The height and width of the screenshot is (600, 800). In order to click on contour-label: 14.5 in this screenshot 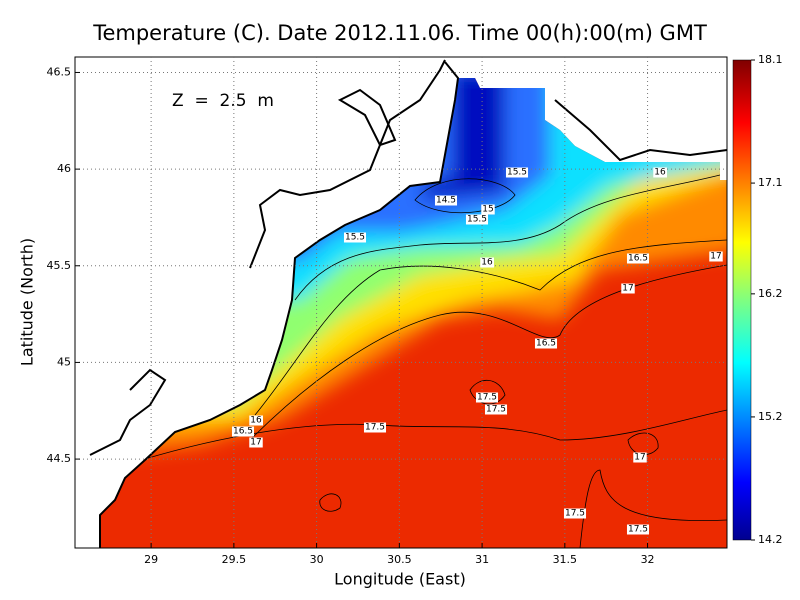, I will do `click(446, 201)`.